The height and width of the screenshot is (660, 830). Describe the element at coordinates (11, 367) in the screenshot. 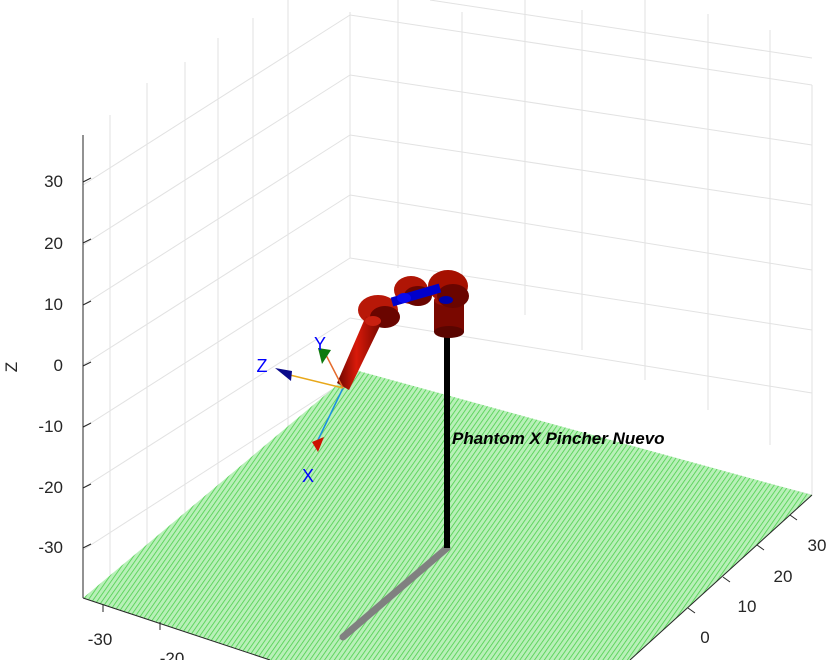

I see `z-axis-title: Z` at that location.